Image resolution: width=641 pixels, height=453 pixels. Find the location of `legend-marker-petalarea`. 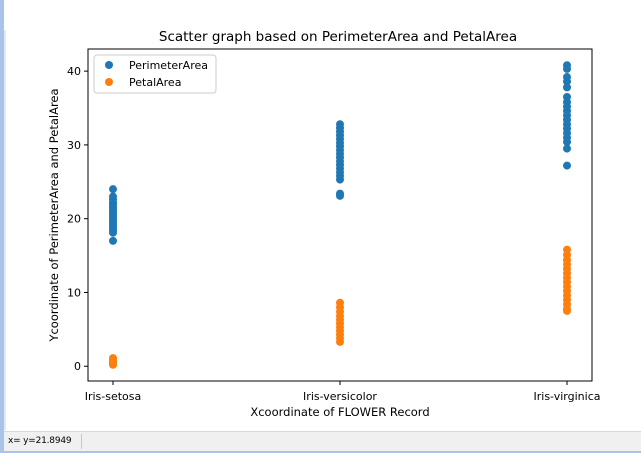

legend-marker-petalarea is located at coordinates (109, 82).